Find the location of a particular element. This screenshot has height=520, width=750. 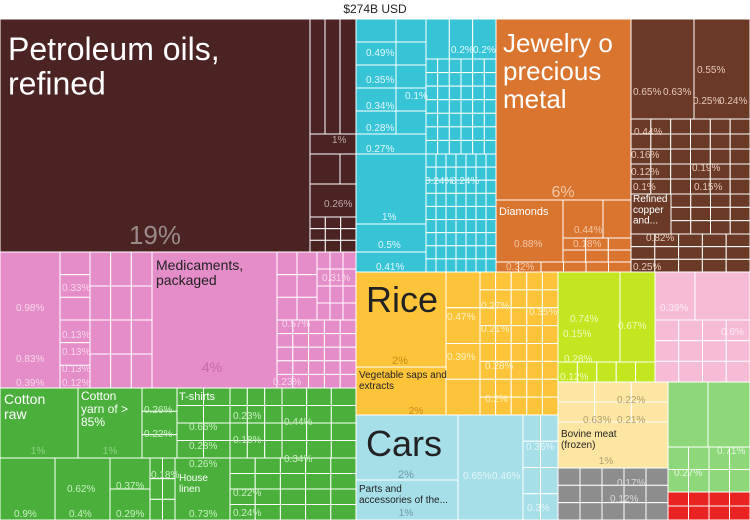

percent-label: 0.36% is located at coordinates (540, 447).